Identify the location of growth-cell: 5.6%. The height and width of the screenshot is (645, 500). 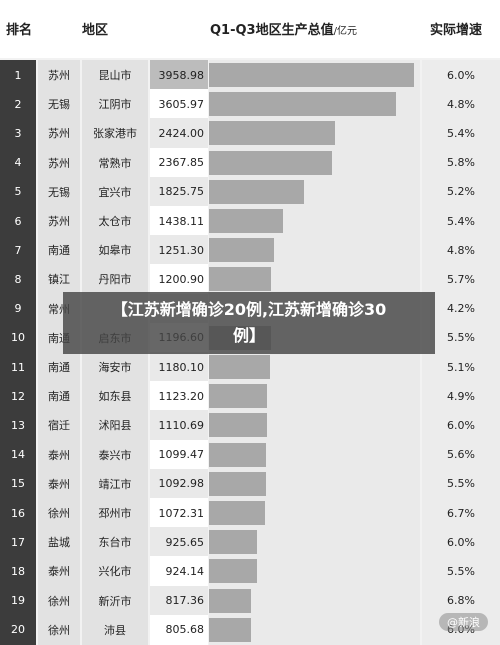
(461, 454).